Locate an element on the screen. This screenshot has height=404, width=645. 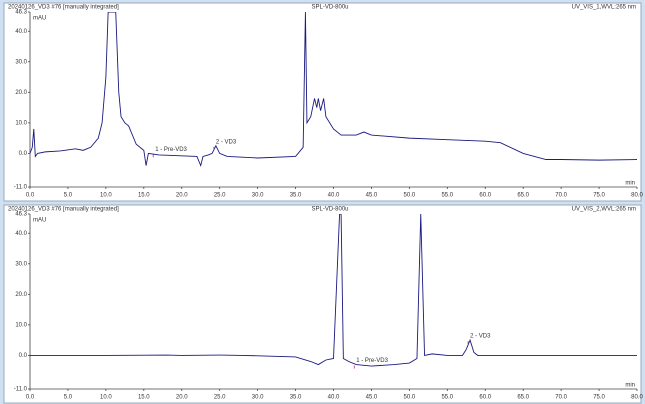
header-right: UV_VIS_2,WVL:265 nm is located at coordinates (604, 210).